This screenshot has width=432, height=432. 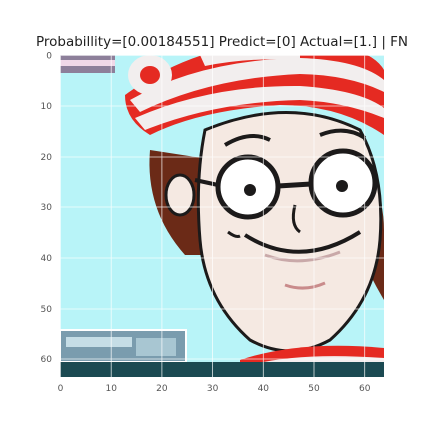 What do you see at coordinates (47, 310) in the screenshot?
I see `y-tick-label: 50` at bounding box center [47, 310].